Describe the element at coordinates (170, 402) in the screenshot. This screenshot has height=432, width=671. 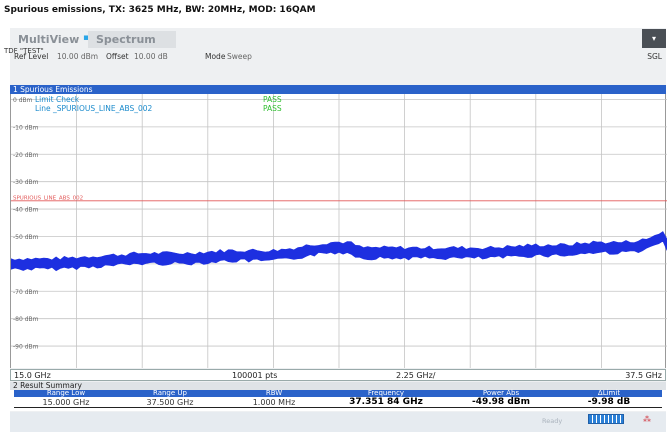
I see `cell-range-up: 37.500 GHz` at that location.